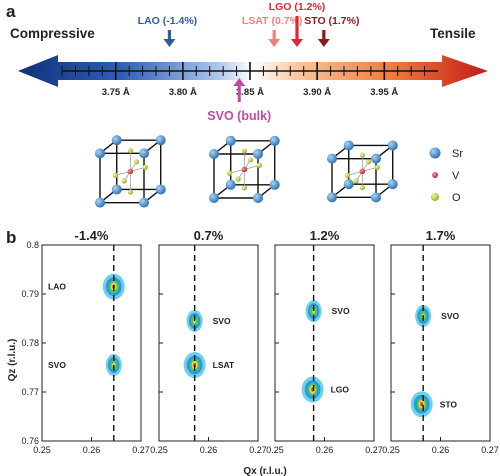 The height and width of the screenshot is (476, 500). Describe the element at coordinates (340, 390) in the screenshot. I see `peak-label: LGO` at that location.